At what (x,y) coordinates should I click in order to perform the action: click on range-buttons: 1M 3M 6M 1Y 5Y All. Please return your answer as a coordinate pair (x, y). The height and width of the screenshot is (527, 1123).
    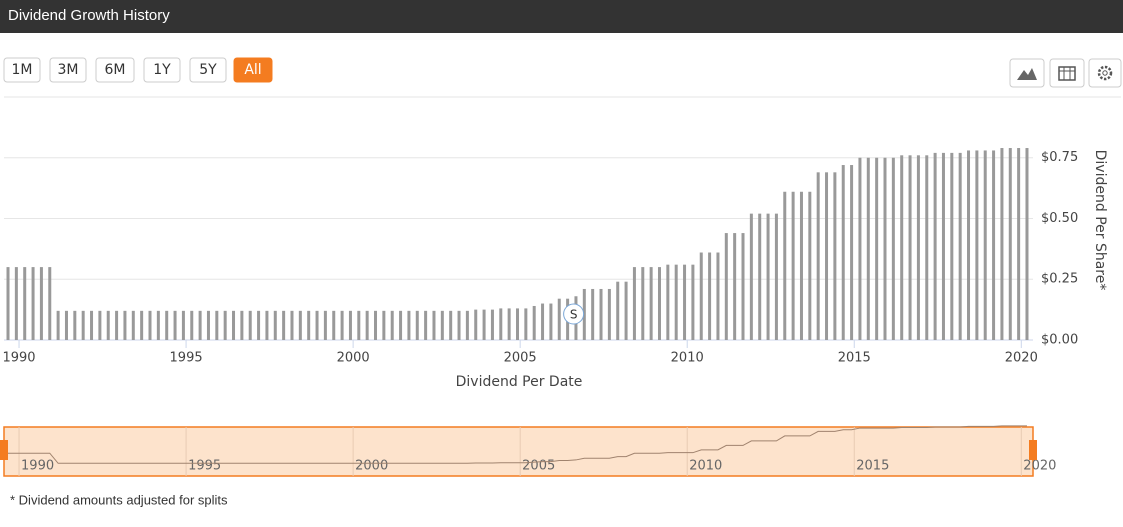
    Looking at the image, I should click on (138, 70).